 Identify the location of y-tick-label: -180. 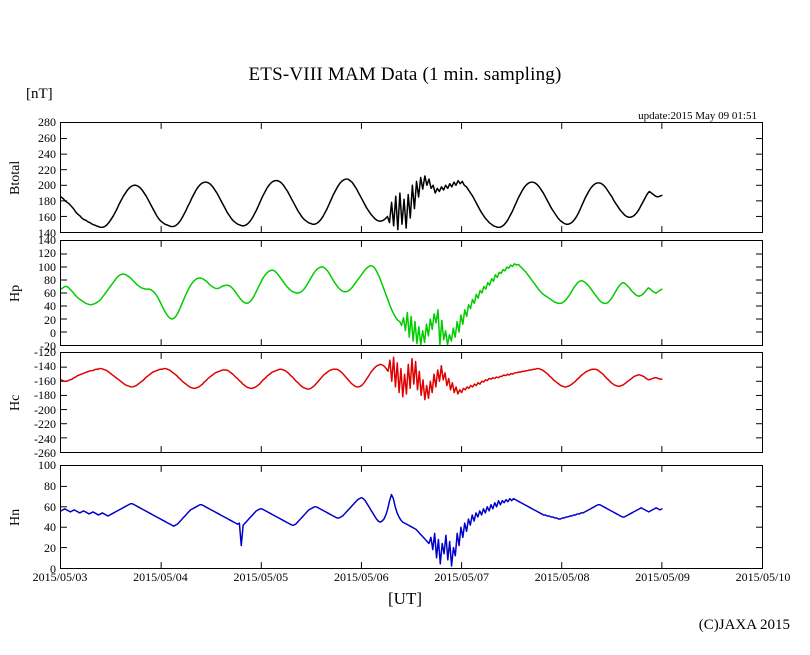
(45, 395).